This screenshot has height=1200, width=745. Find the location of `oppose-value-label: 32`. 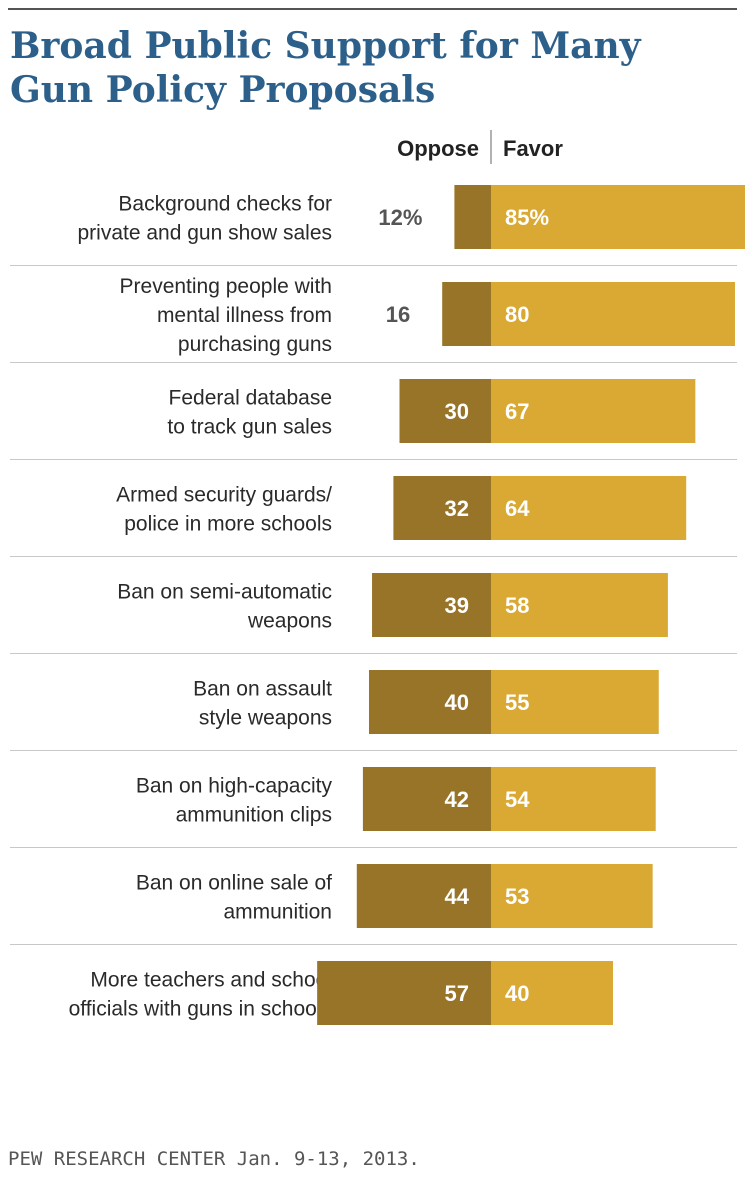

oppose-value-label: 32 is located at coordinates (457, 508).